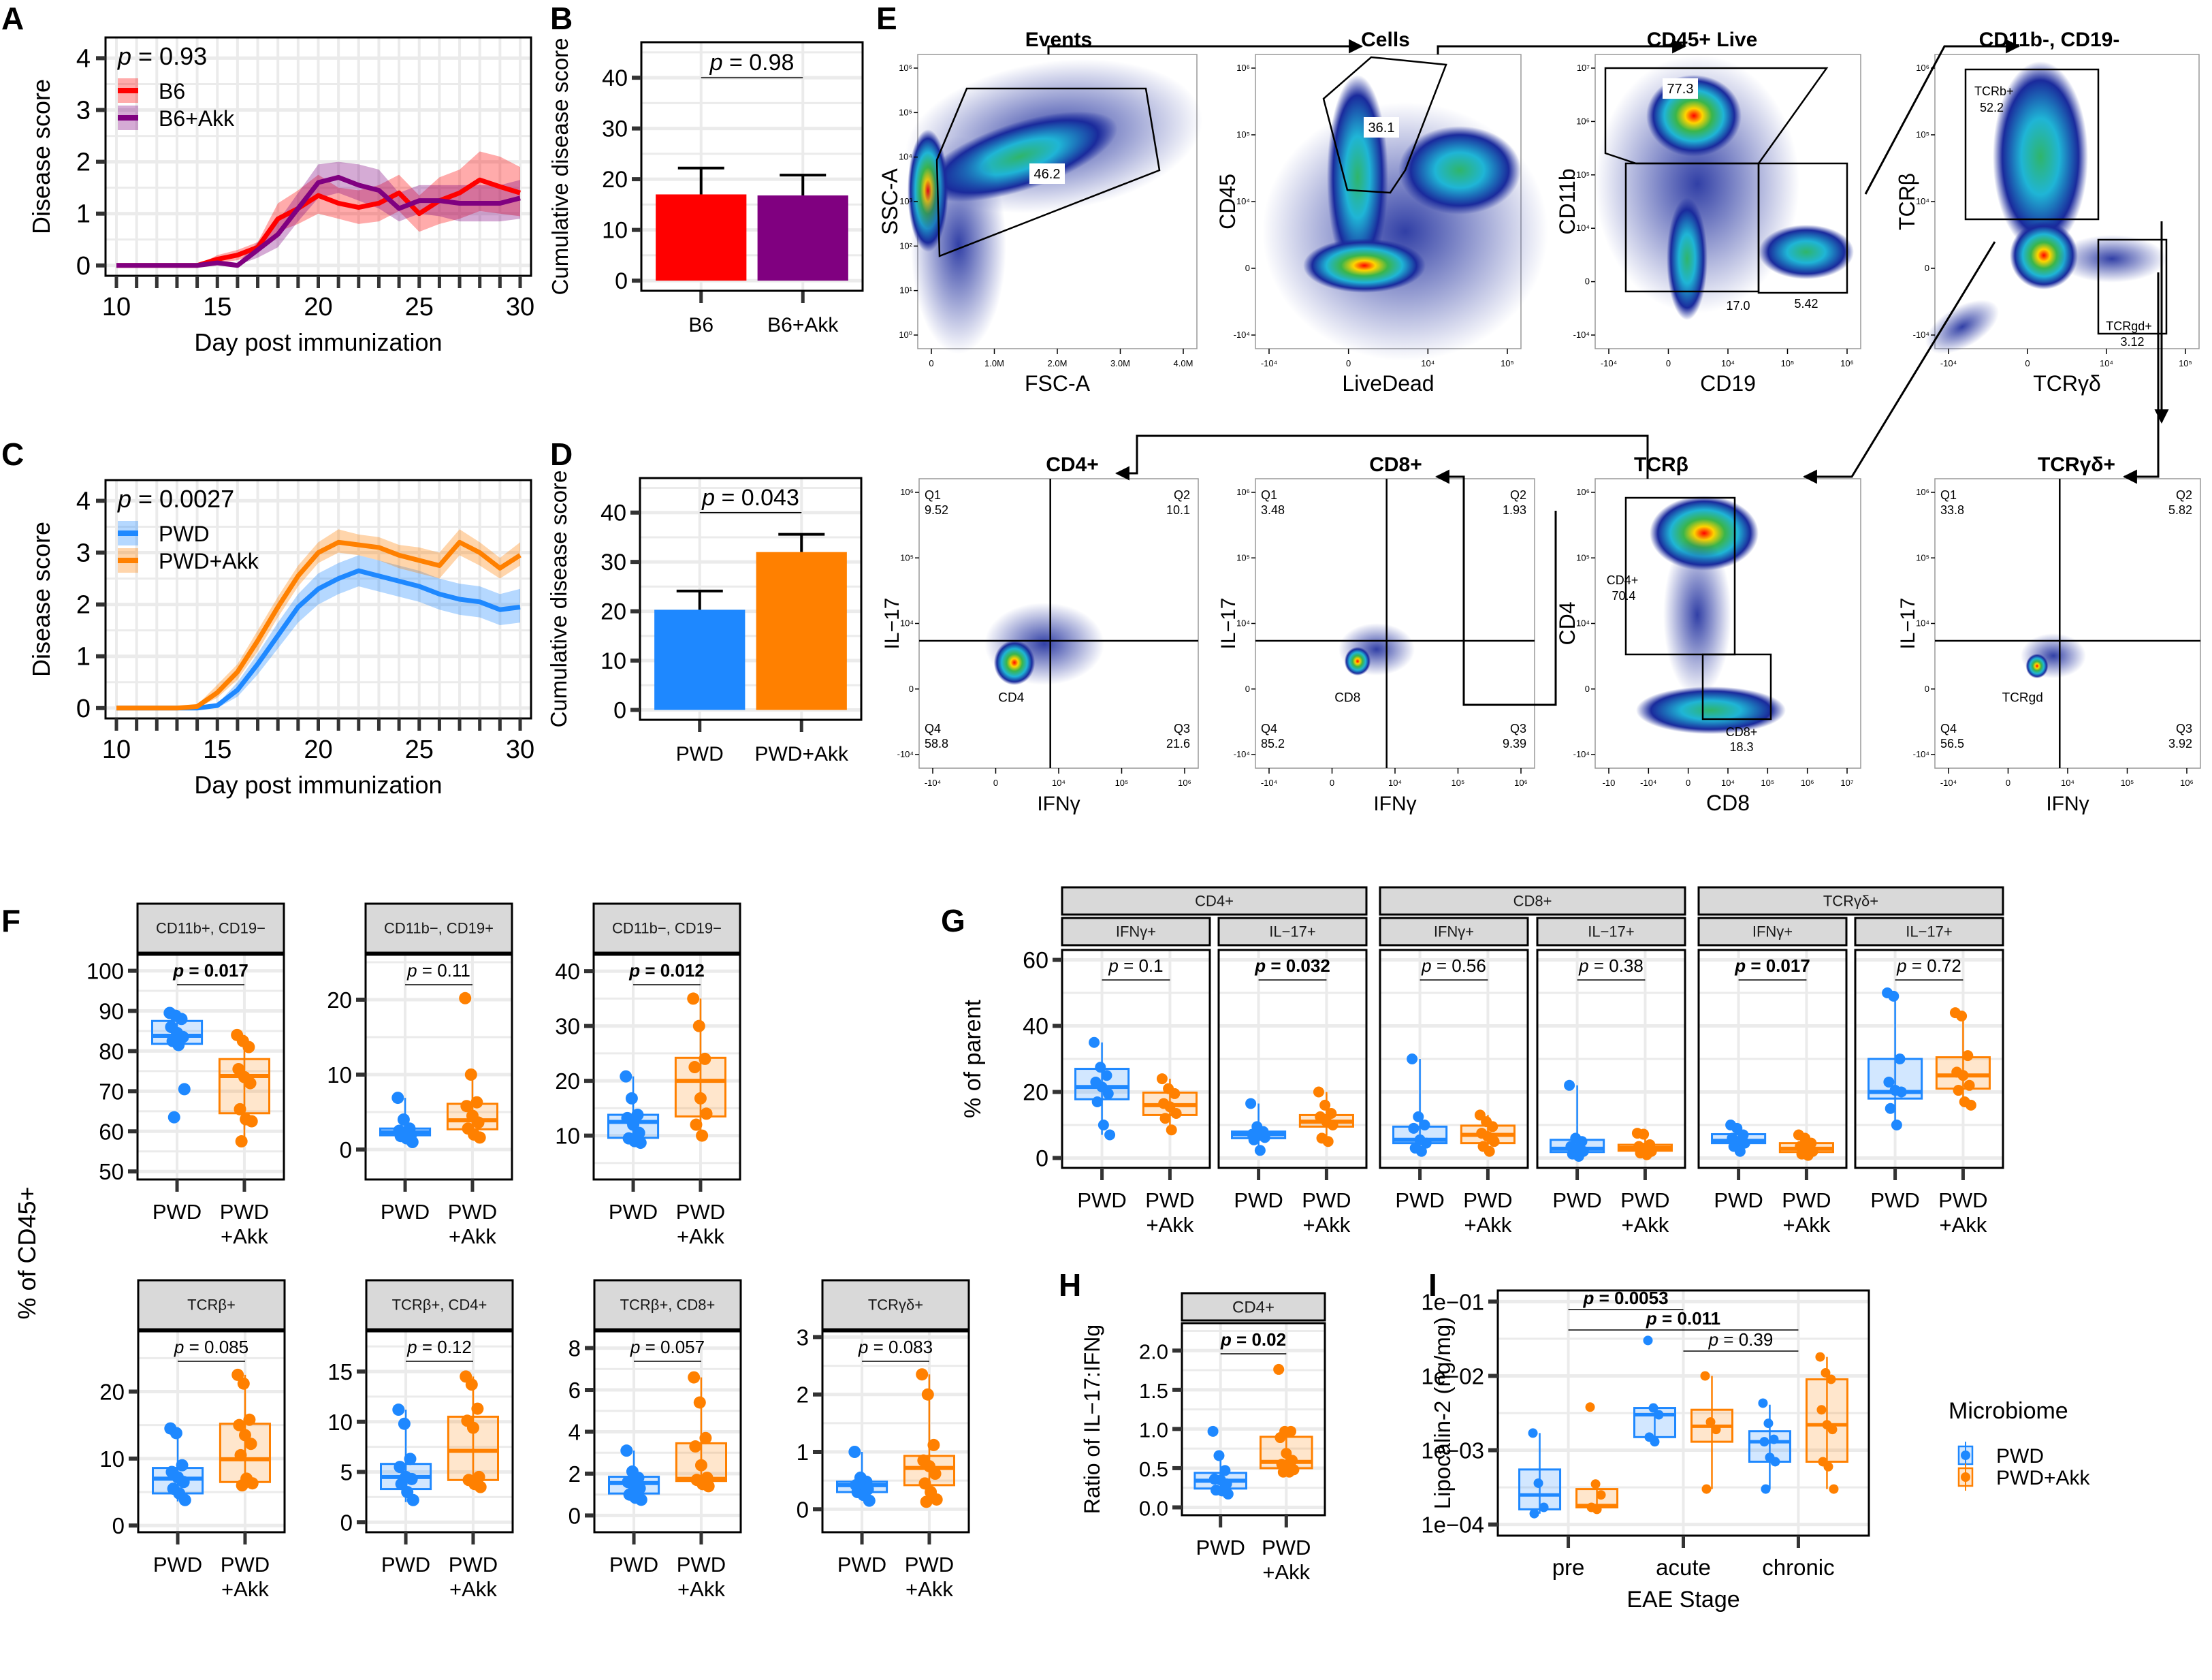  What do you see at coordinates (906, 335) in the screenshot?
I see `flow-y-tick-label: 10⁰` at bounding box center [906, 335].